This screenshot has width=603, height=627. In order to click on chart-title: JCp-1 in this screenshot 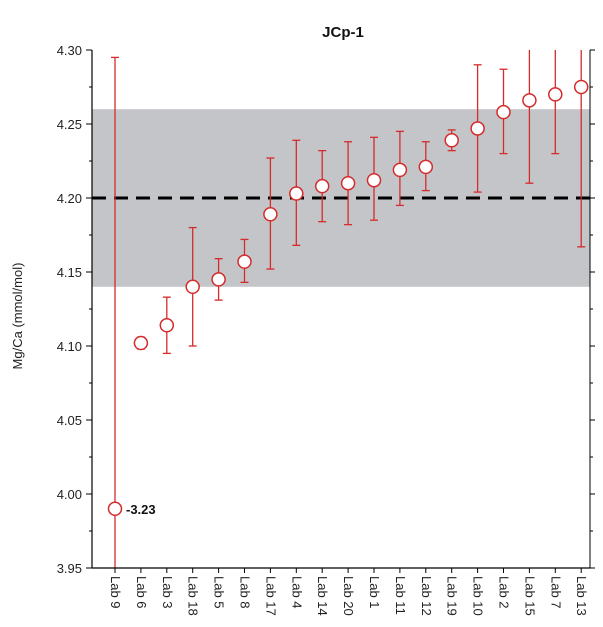, I will do `click(343, 32)`.